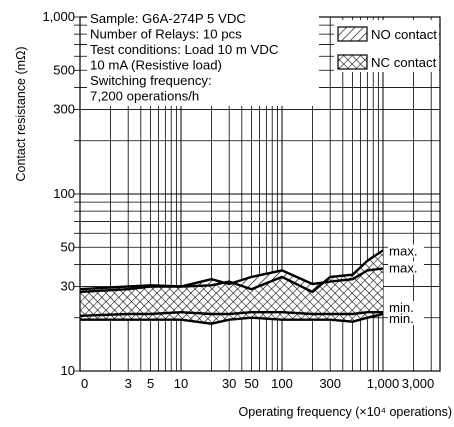  What do you see at coordinates (144, 96) in the screenshot?
I see `annotation-line: 7,200 operations/h` at bounding box center [144, 96].